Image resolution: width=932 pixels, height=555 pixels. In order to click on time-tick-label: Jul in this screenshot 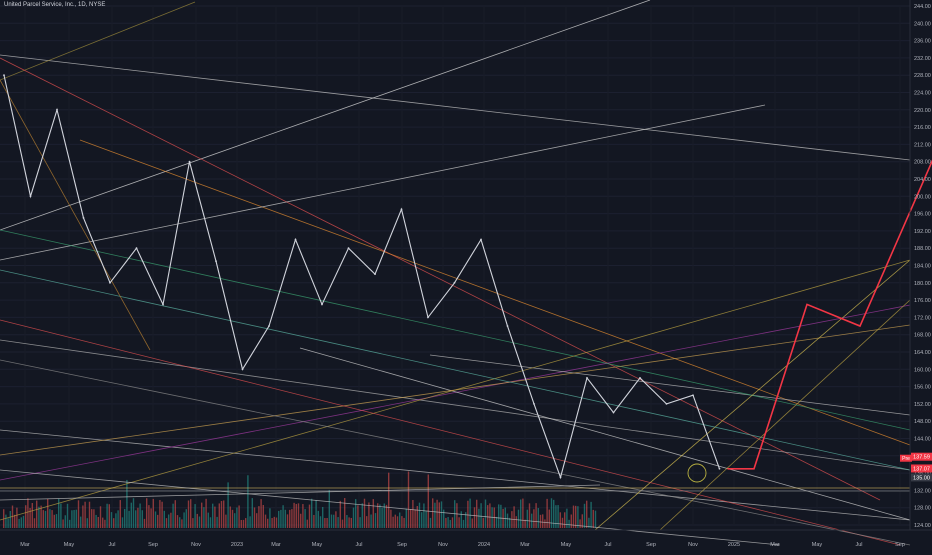, I will do `click(358, 545)`.